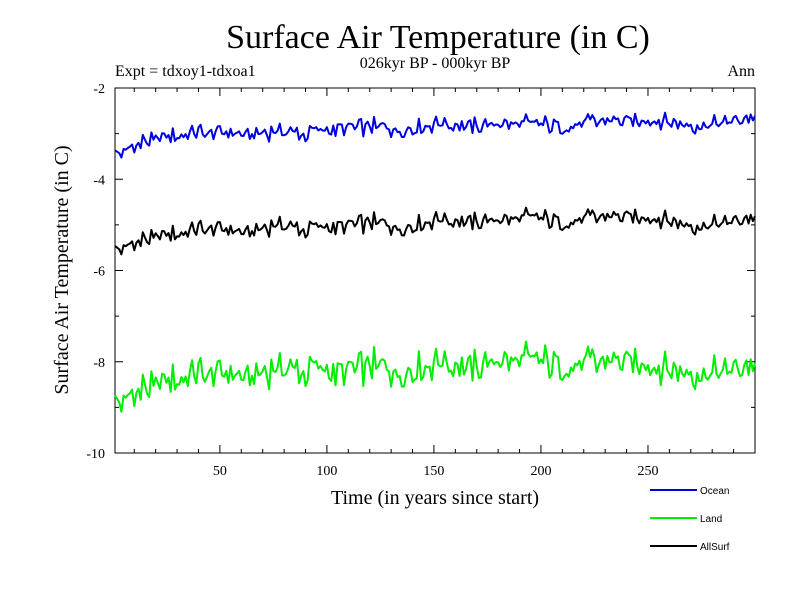  I want to click on series-line-ocean, so click(435, 135).